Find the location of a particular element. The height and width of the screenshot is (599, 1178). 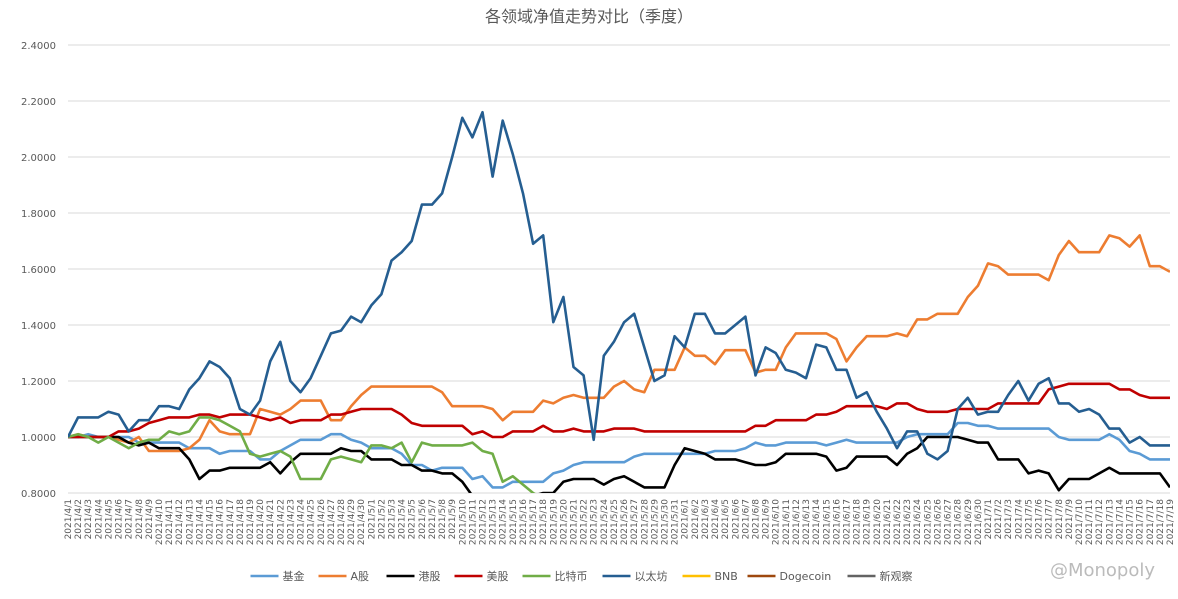

legend-label: 基金 is located at coordinates (294, 576).